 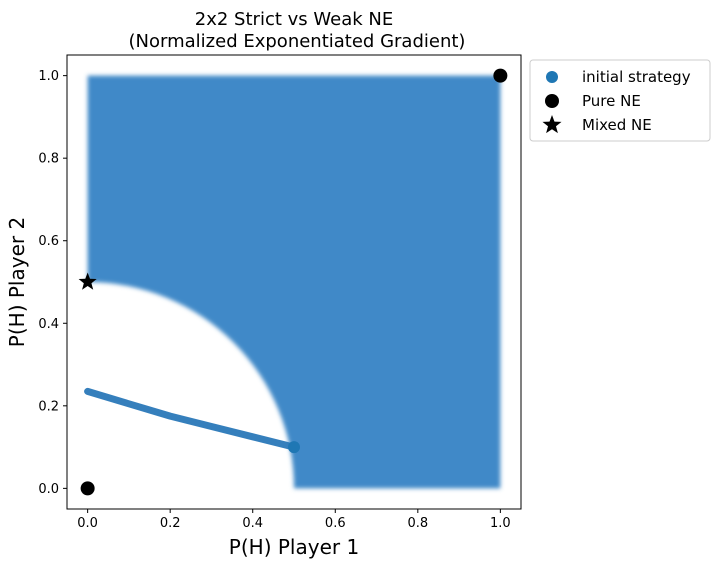 I want to click on legend-label-mixed-ne: Mixed NE, so click(x=617, y=125).